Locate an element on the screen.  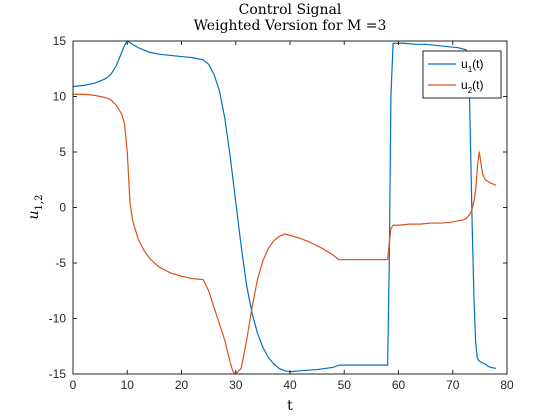
legend-label-u1: u1(t) is located at coordinates (472, 65).